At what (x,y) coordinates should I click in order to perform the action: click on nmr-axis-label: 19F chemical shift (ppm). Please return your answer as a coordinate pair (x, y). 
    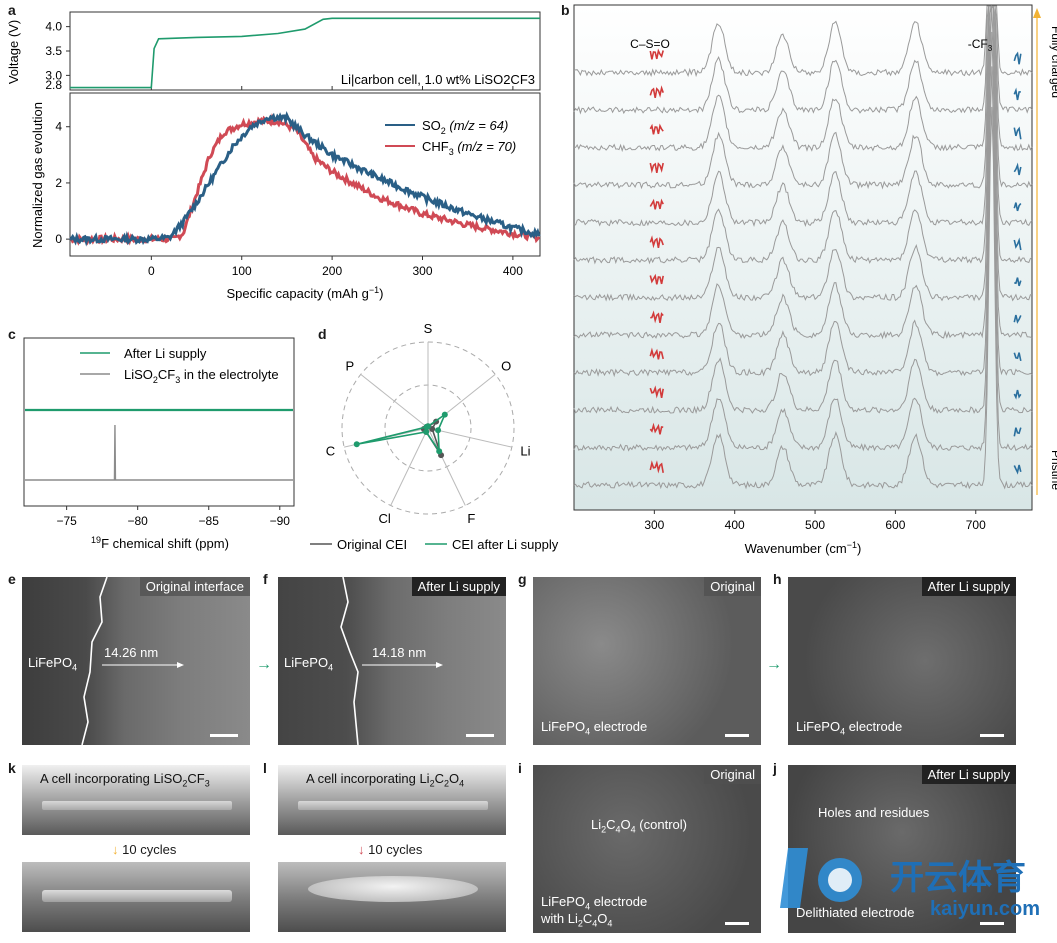
    Looking at the image, I should click on (160, 543).